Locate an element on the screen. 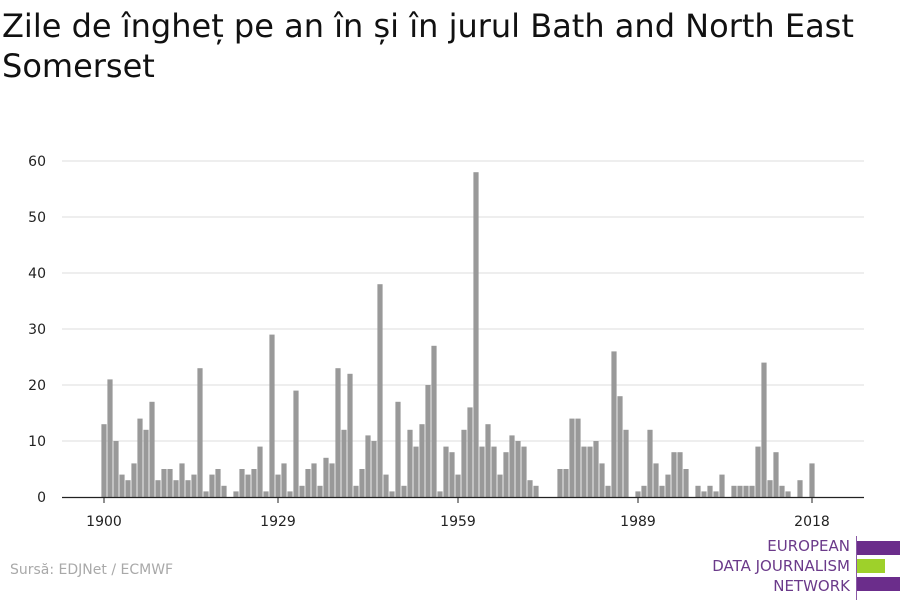 This screenshot has height=600, width=900. logo-line-3: NETWORK is located at coordinates (811, 586).